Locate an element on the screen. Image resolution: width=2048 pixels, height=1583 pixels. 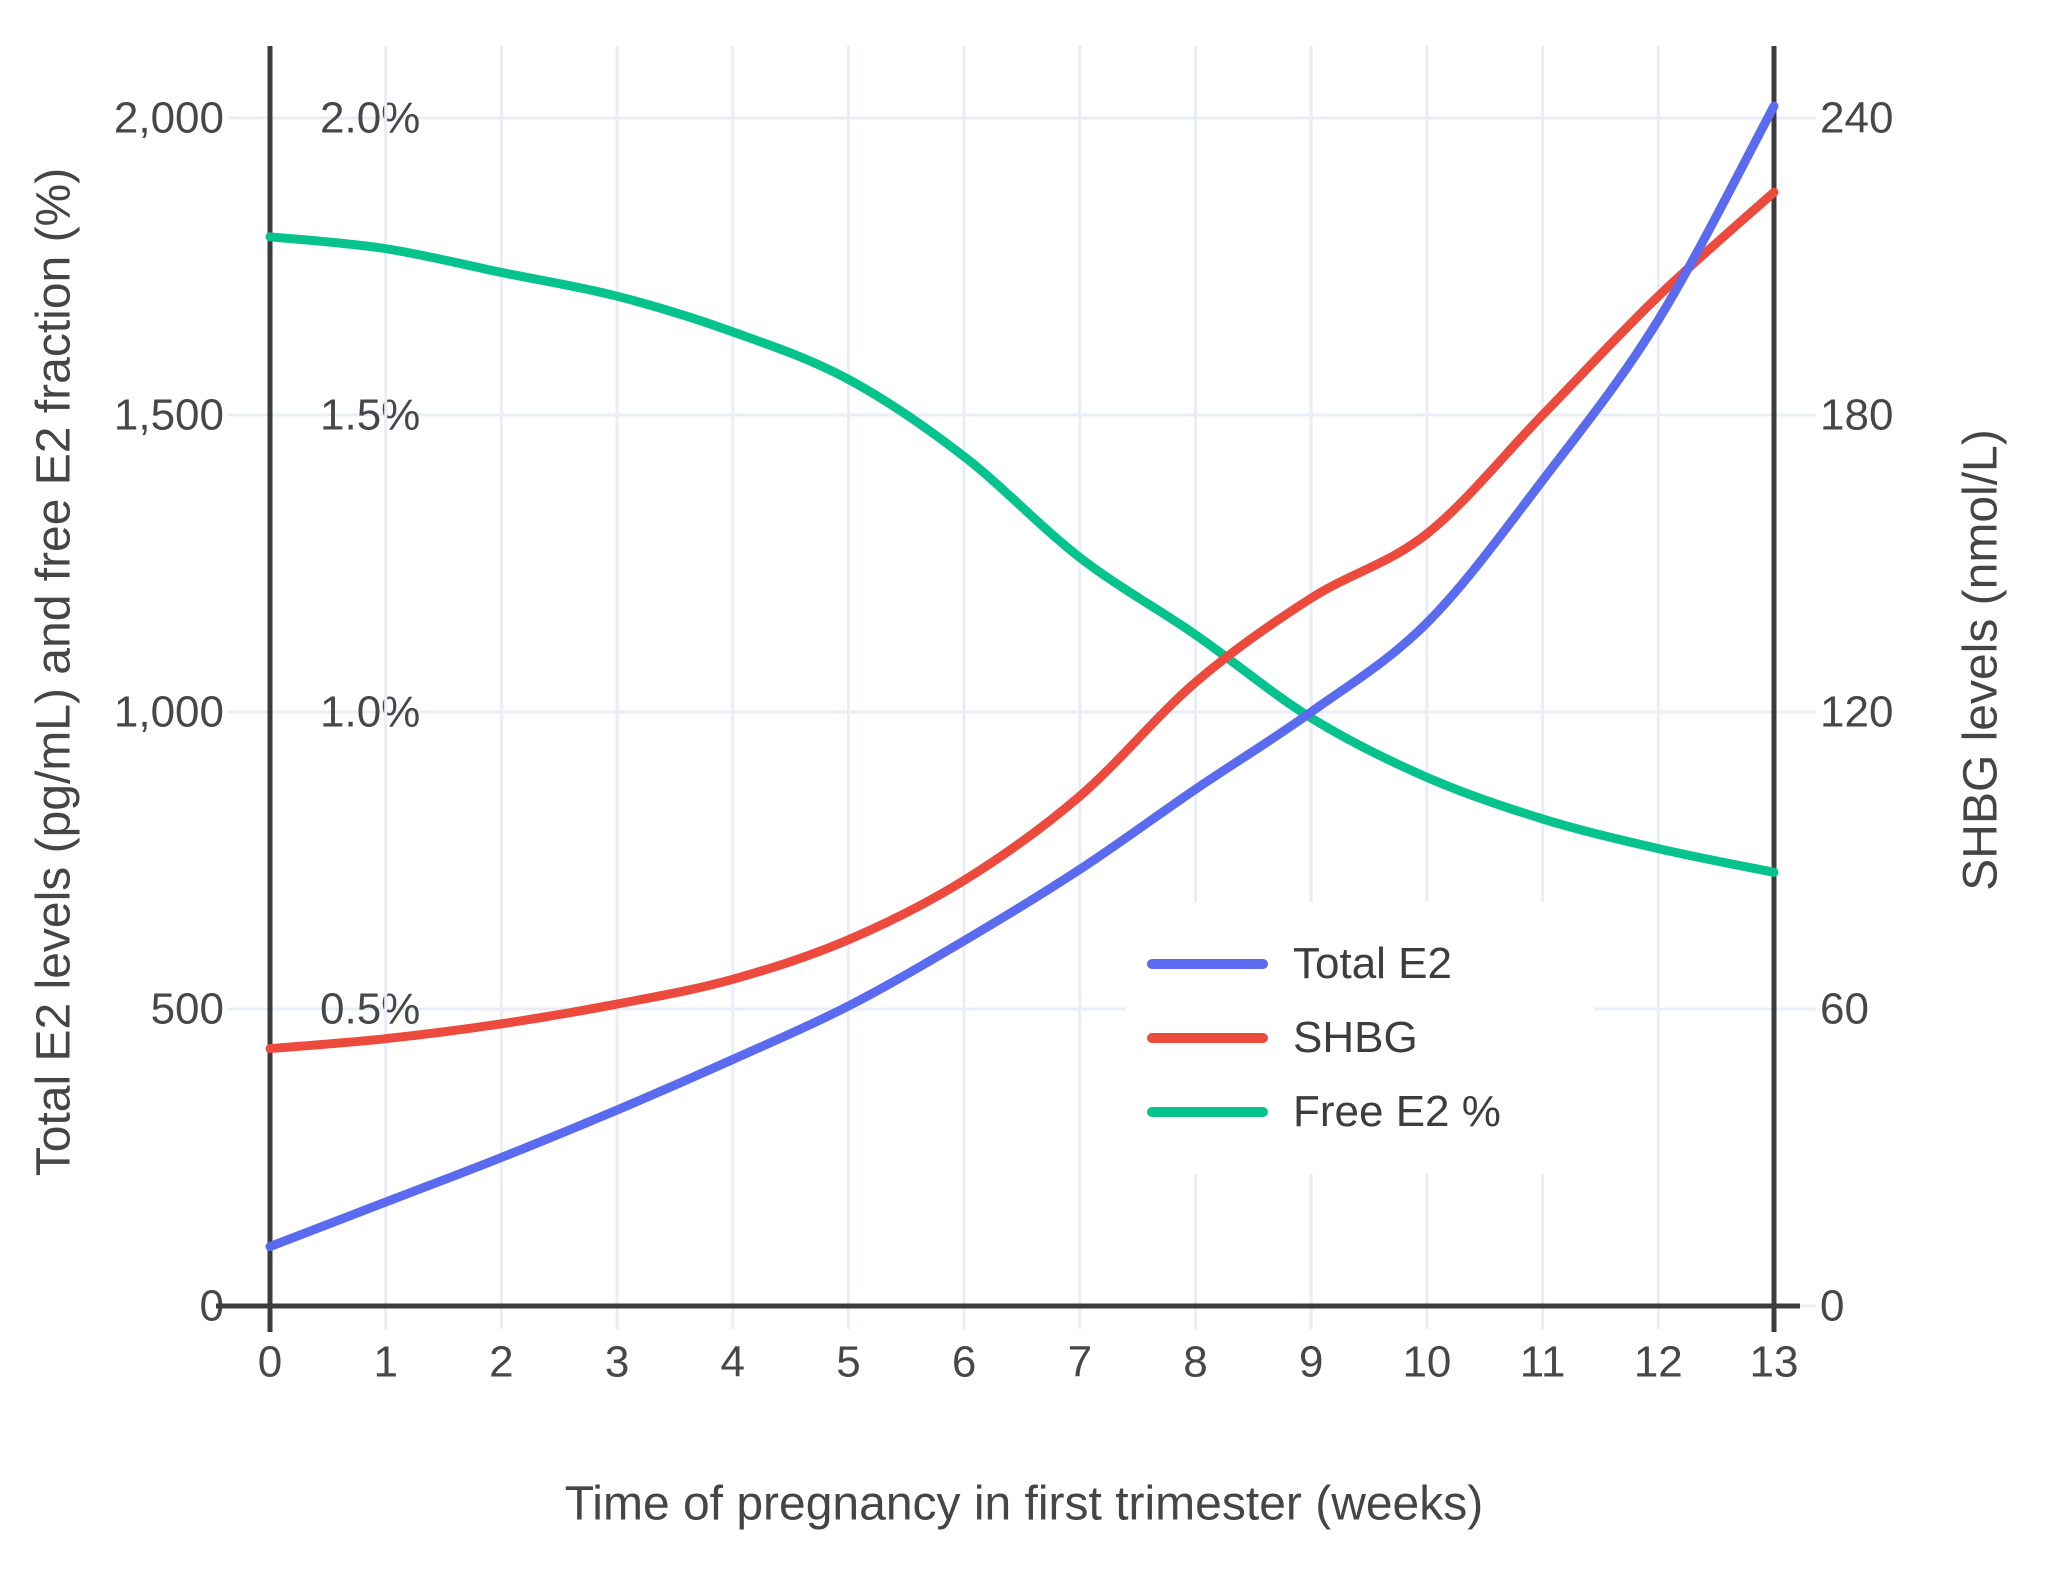
x-tick-label: 0 is located at coordinates (270, 1362).